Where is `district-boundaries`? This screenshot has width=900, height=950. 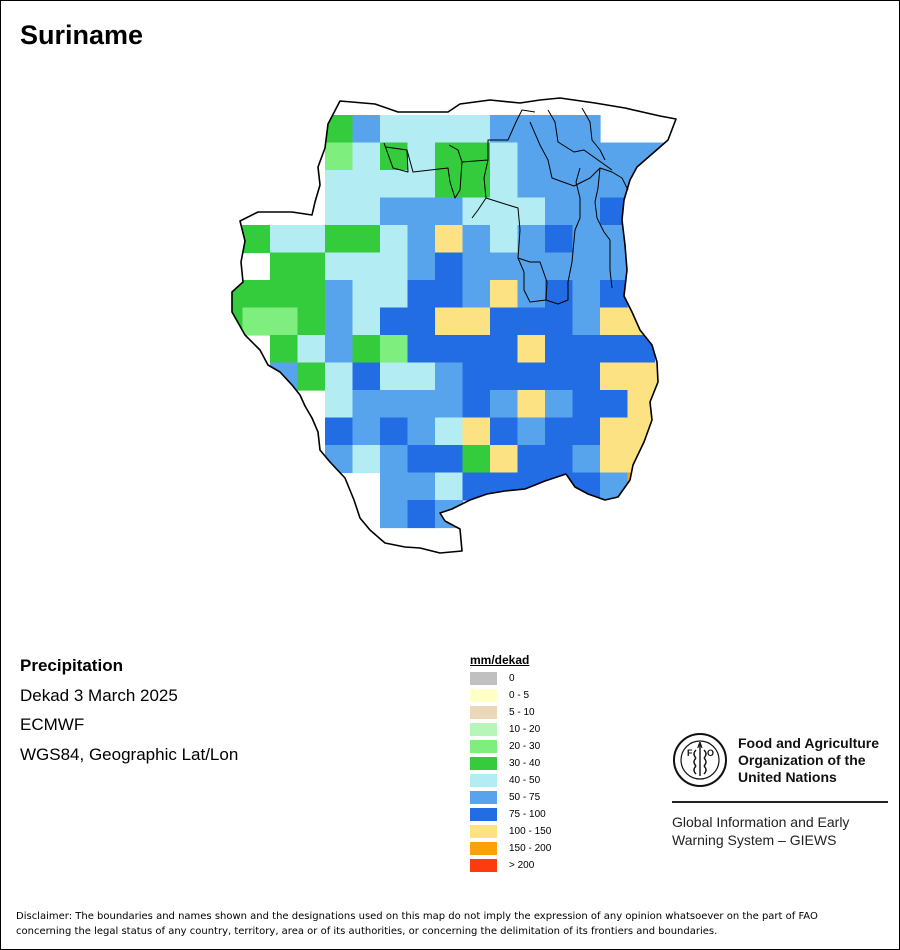
district-boundaries is located at coordinates (506, 206).